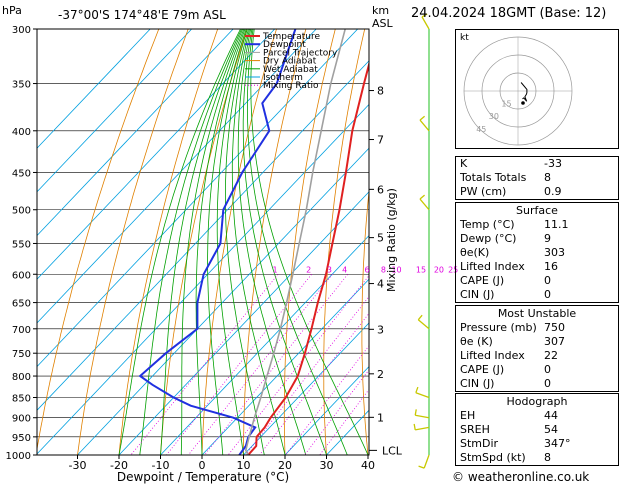  Describe the element at coordinates (464, 38) in the screenshot. I see `hodograph-kt-label: kt` at that location.